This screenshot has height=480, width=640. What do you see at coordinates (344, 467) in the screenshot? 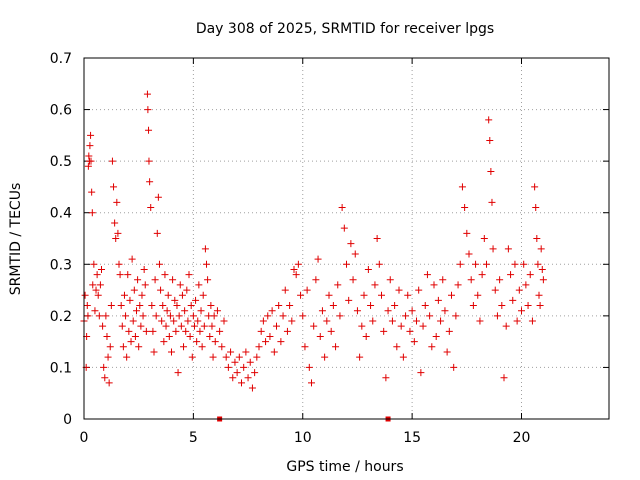
I see `x-axis-label: GPS time / hours` at bounding box center [344, 467].